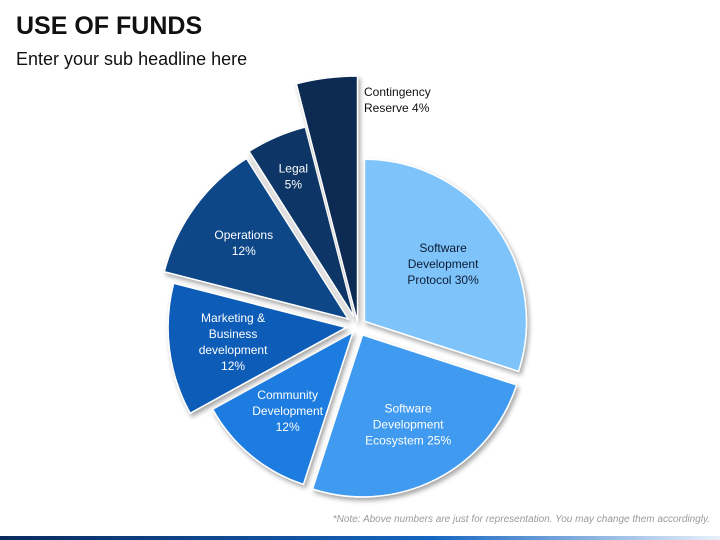 The image size is (720, 540). I want to click on pie-slice-software-development-protocol, so click(445, 265).